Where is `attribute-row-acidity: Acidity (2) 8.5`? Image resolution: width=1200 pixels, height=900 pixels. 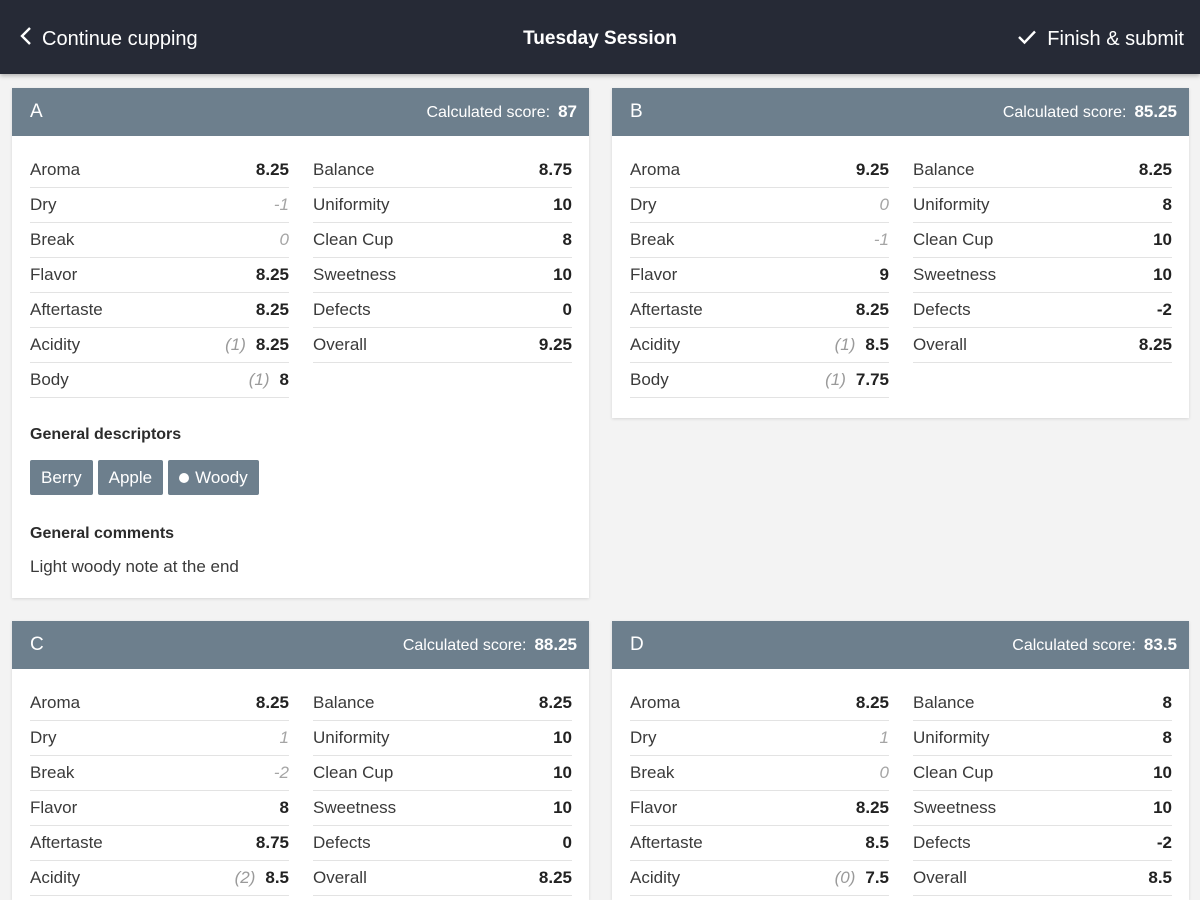
attribute-row-acidity: Acidity (2) 8.5 is located at coordinates (159, 878).